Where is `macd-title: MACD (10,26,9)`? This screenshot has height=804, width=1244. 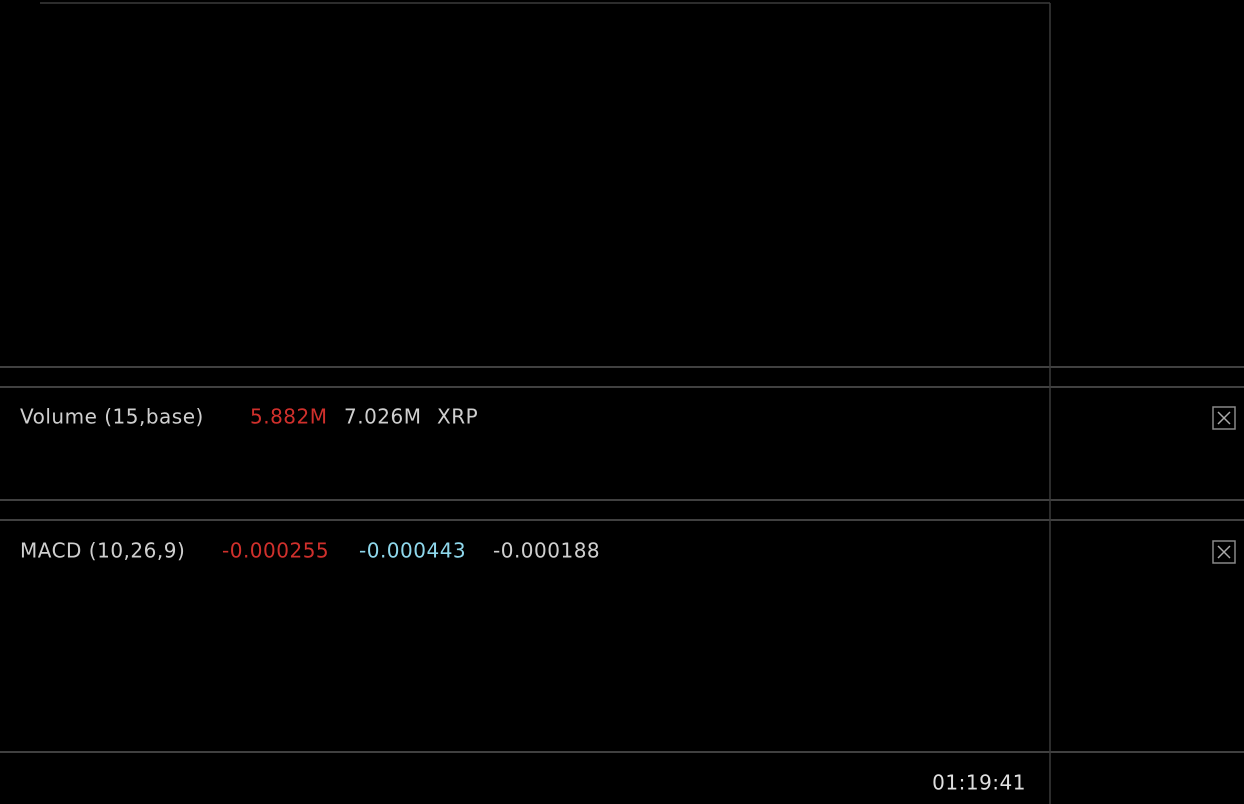 macd-title: MACD (10,26,9) is located at coordinates (102, 551).